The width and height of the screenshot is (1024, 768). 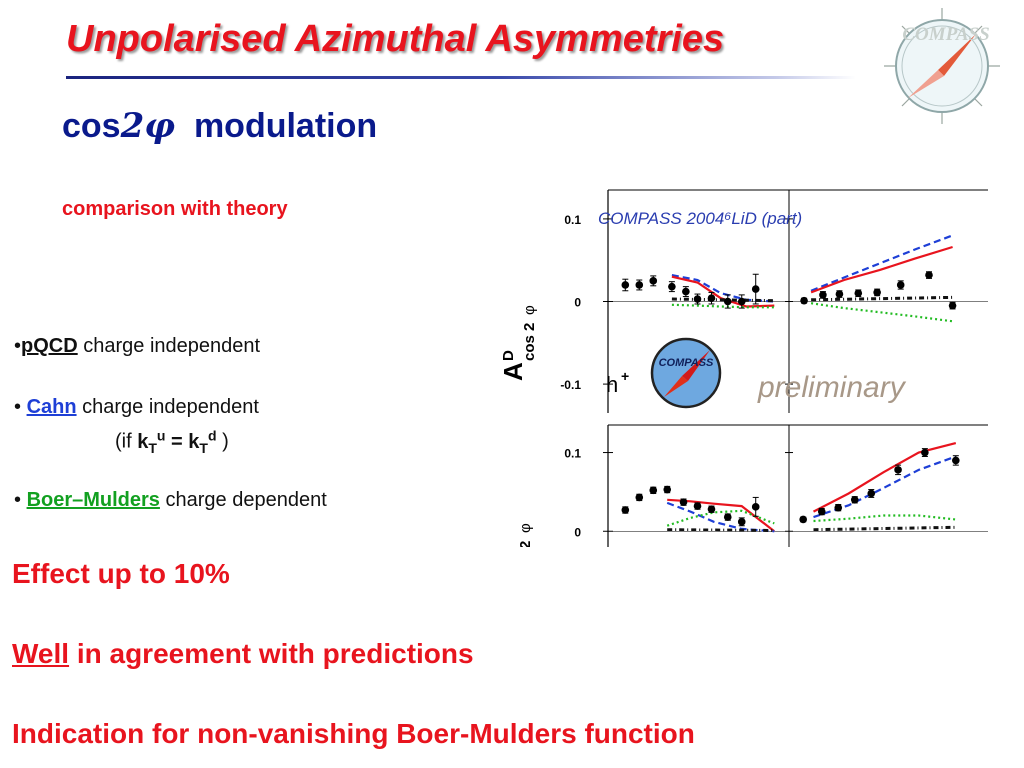 I want to click on y-axis-label-sup: D, so click(x=508, y=355).